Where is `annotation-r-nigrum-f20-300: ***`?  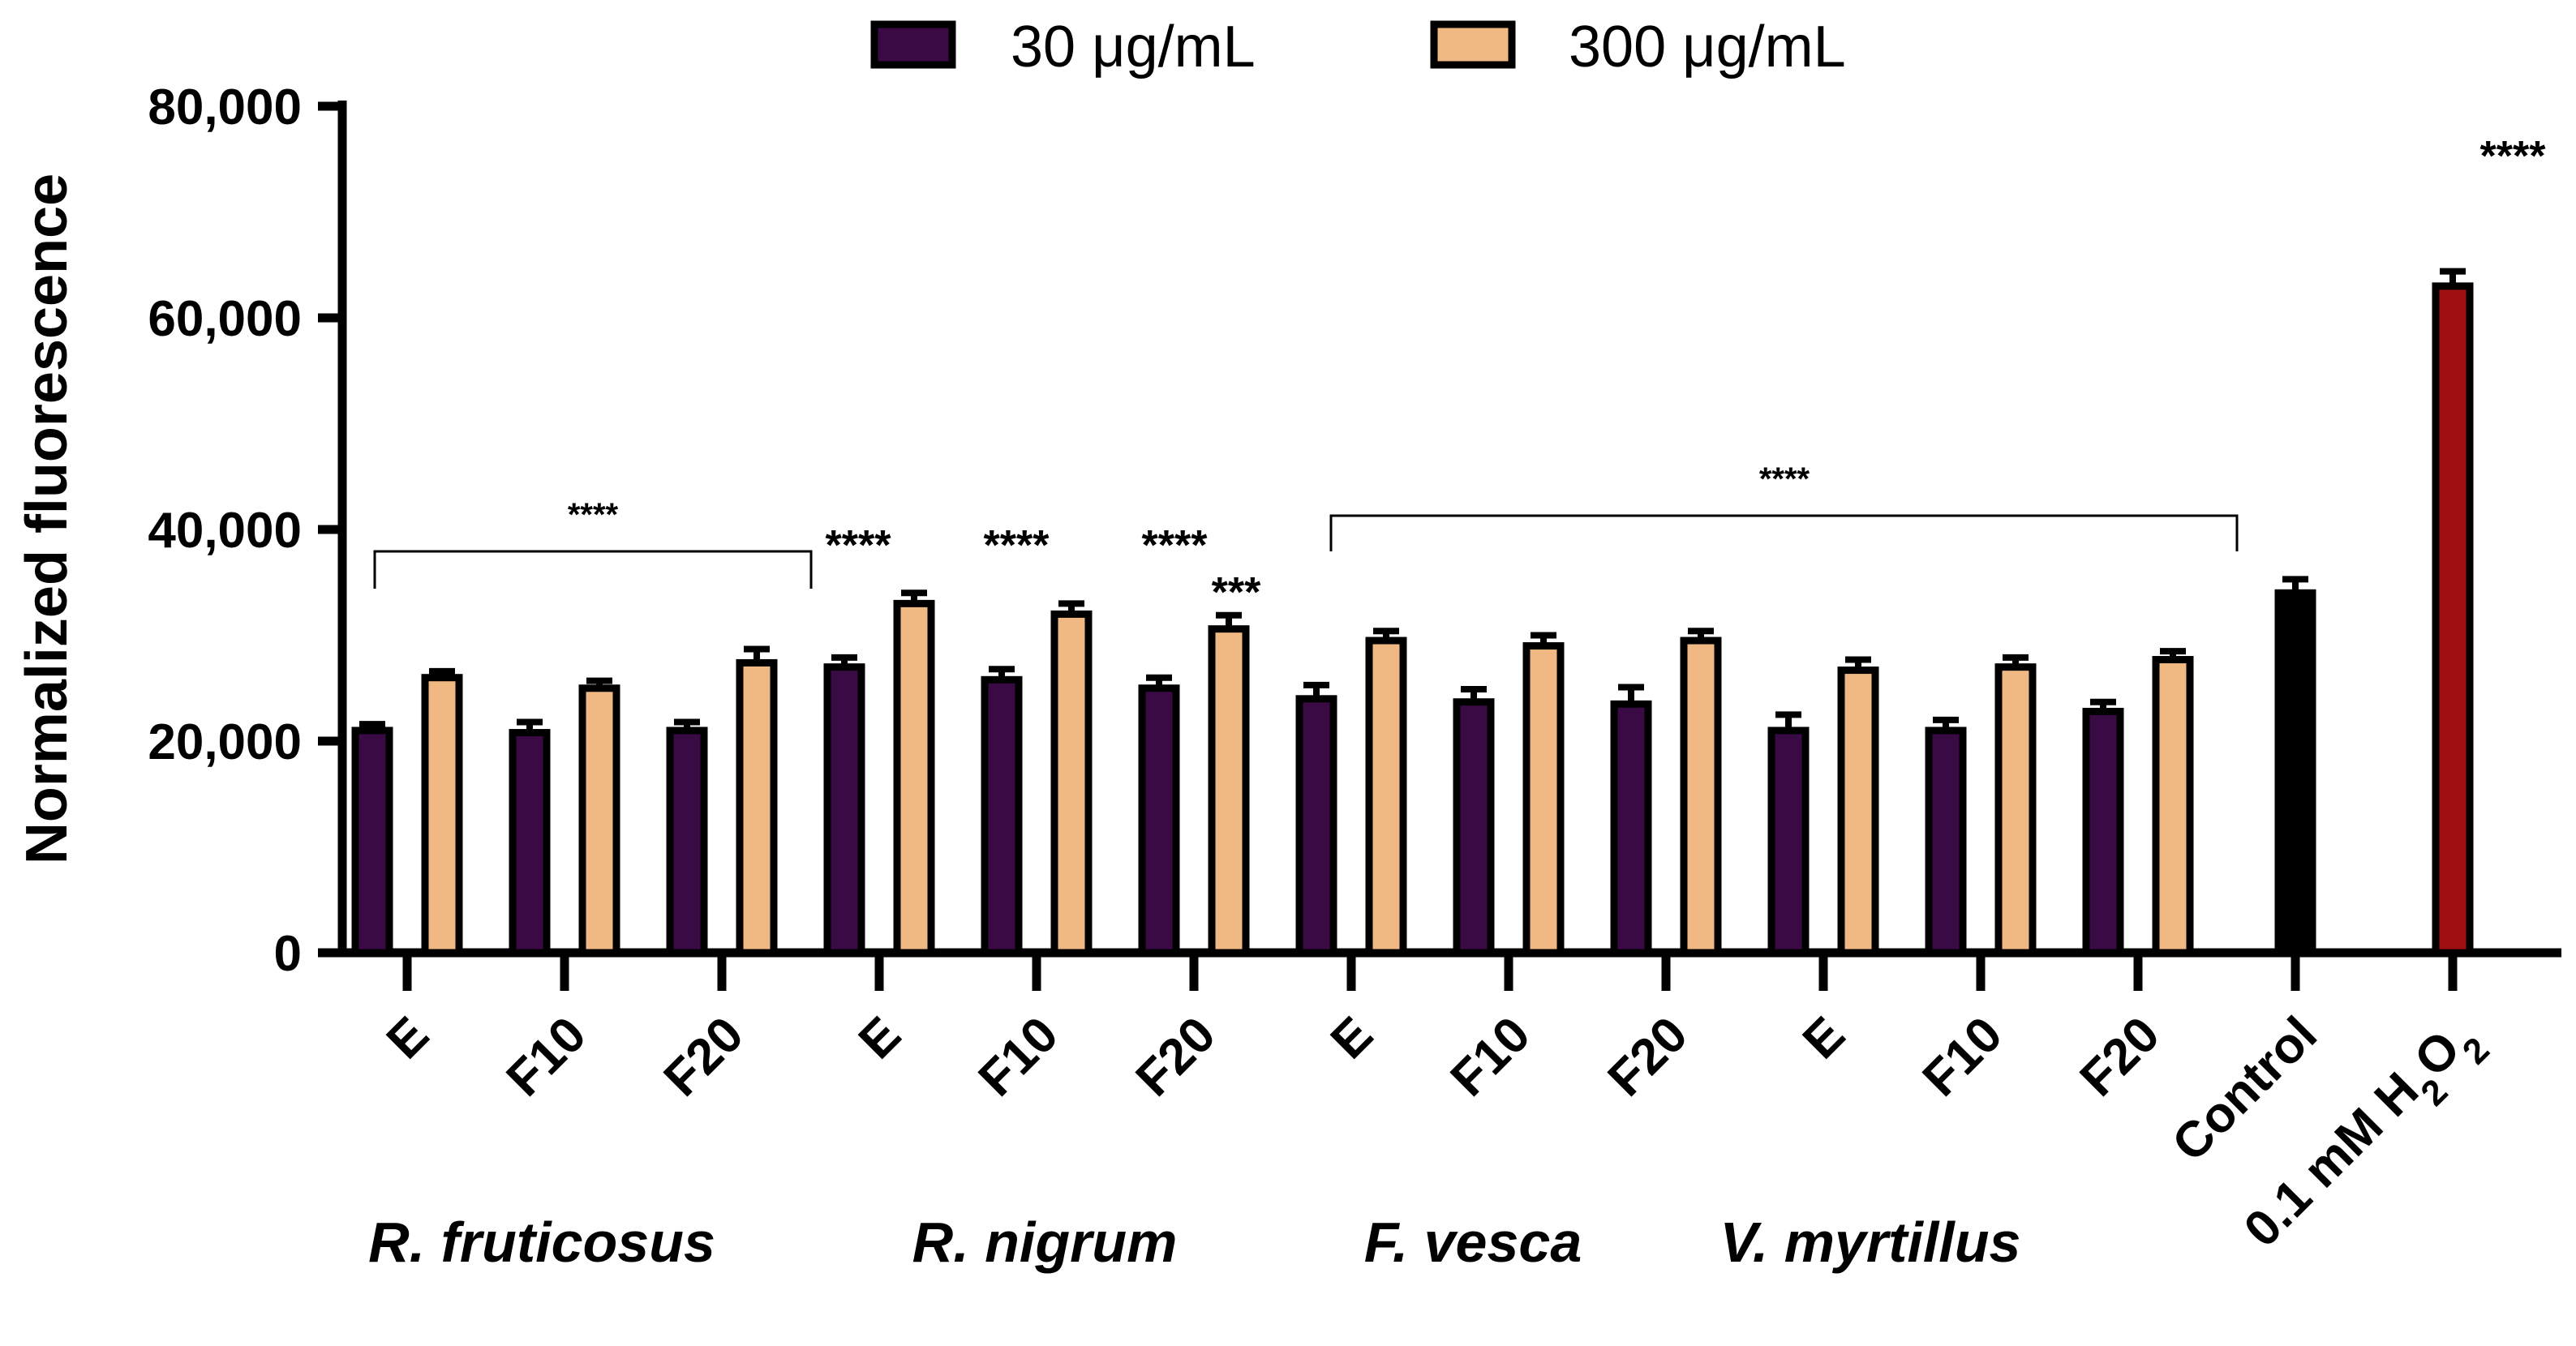 annotation-r-nigrum-f20-300: *** is located at coordinates (1236, 592).